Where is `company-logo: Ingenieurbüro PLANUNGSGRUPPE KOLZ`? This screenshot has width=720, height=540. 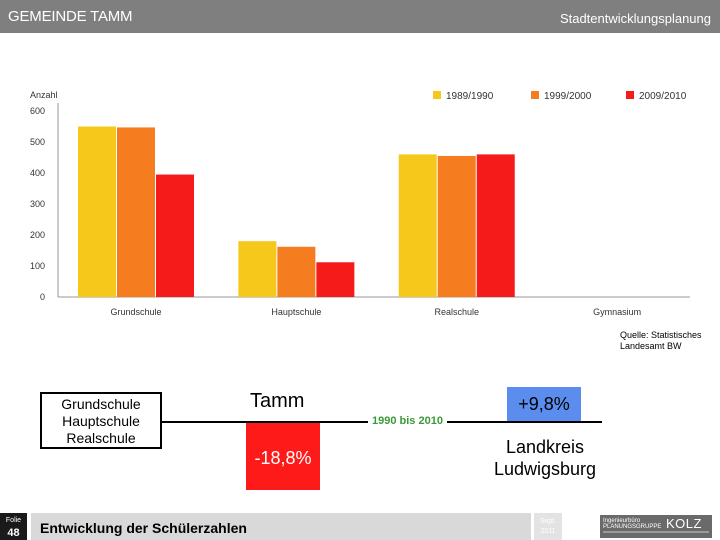 company-logo: Ingenieurbüro PLANUNGSGRUPPE KOLZ is located at coordinates (656, 526).